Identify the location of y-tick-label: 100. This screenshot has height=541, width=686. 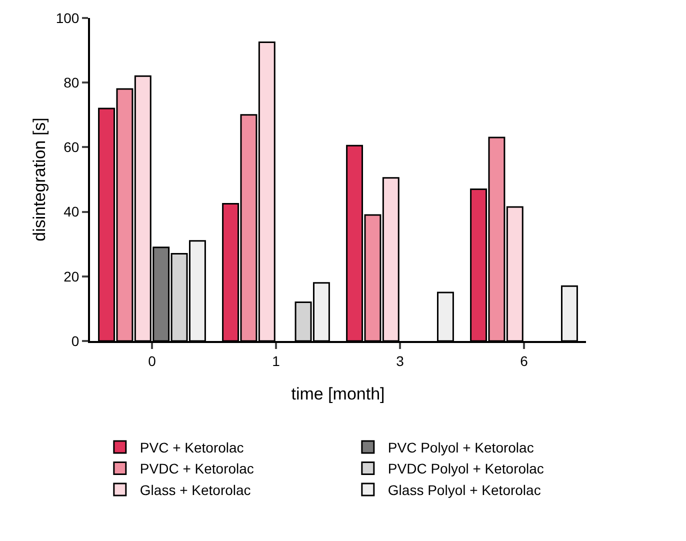
(68, 18).